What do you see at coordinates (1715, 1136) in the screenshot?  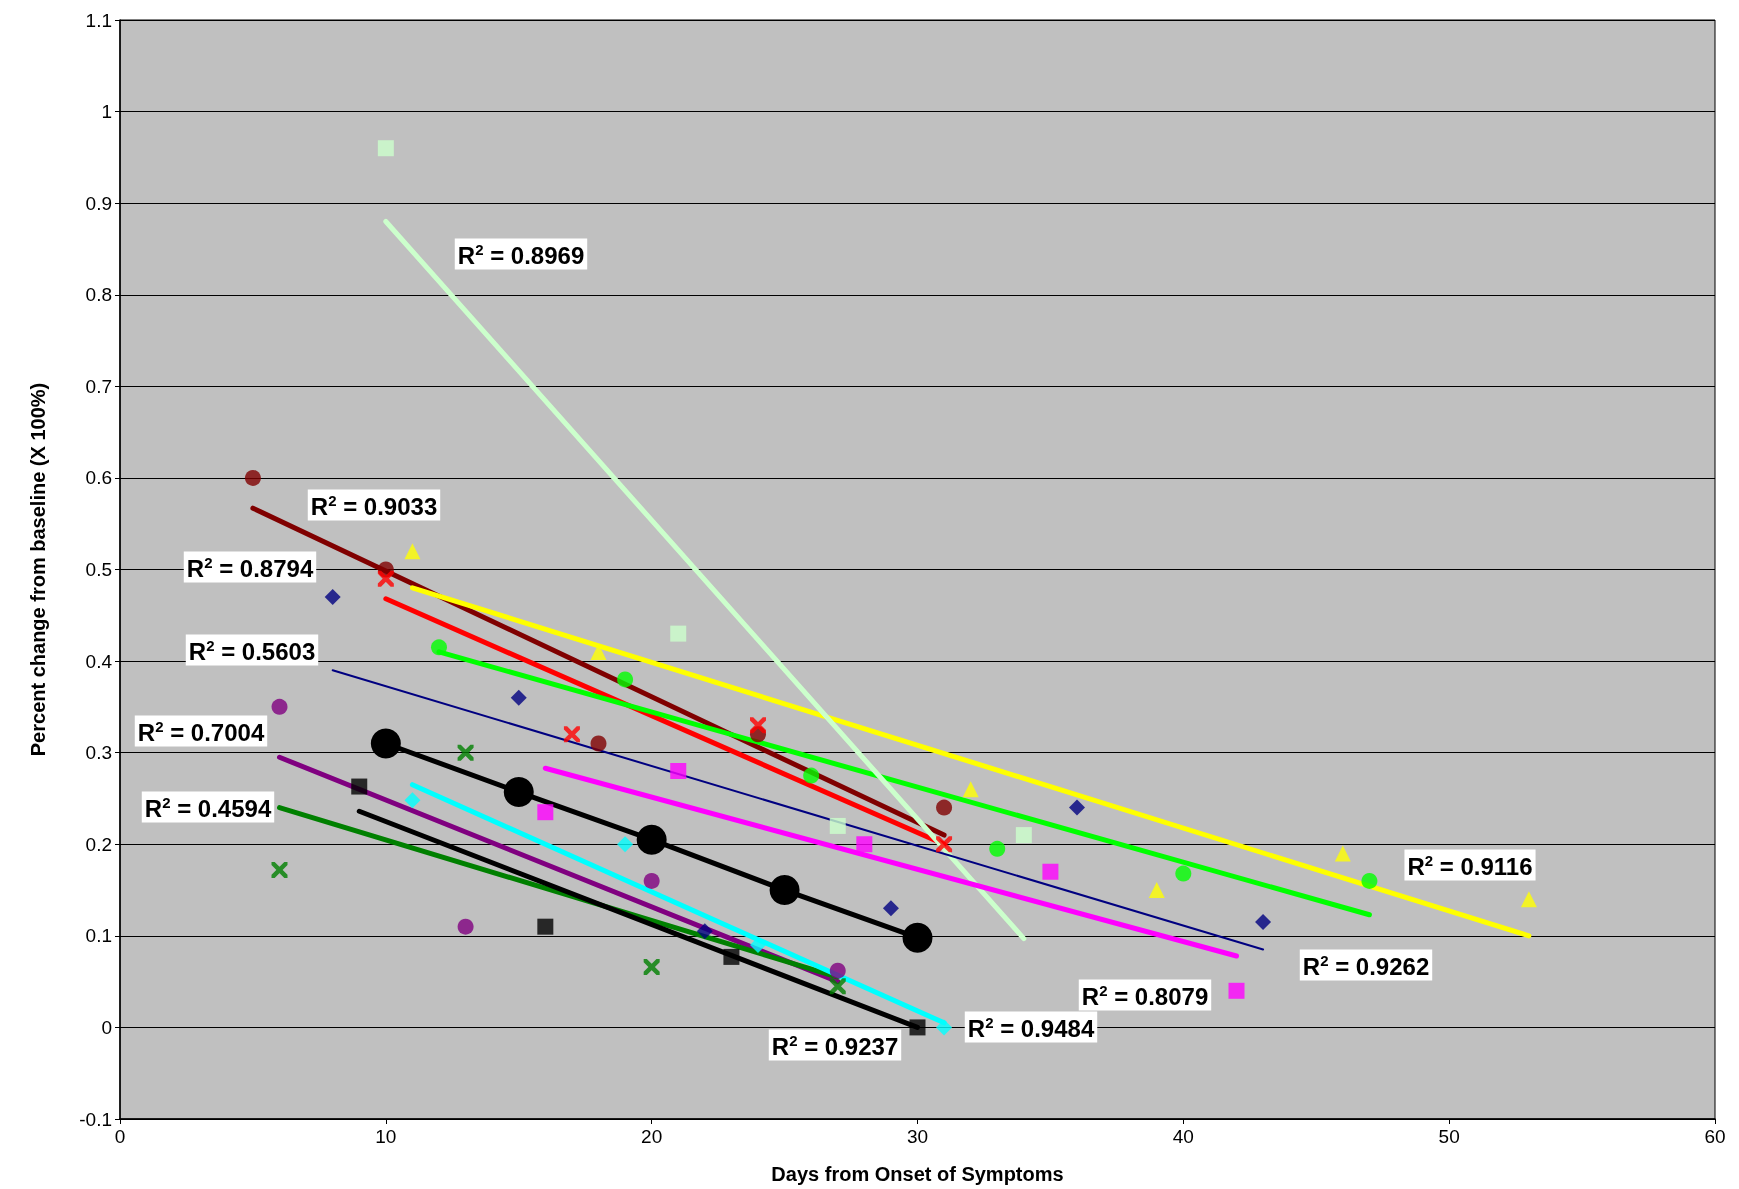 I see `x-tick-label: 60` at bounding box center [1715, 1136].